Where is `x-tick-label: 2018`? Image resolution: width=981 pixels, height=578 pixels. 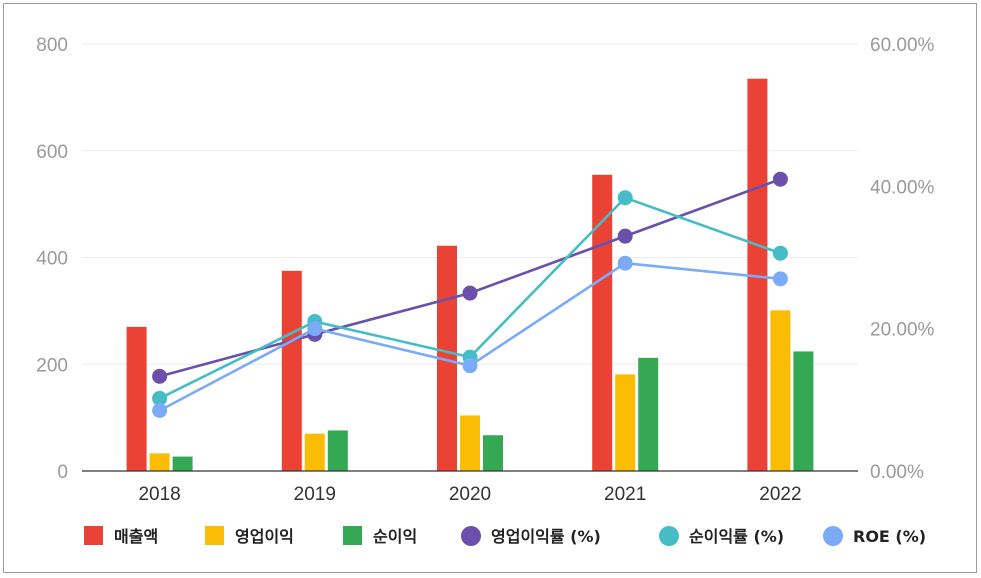 x-tick-label: 2018 is located at coordinates (159, 494).